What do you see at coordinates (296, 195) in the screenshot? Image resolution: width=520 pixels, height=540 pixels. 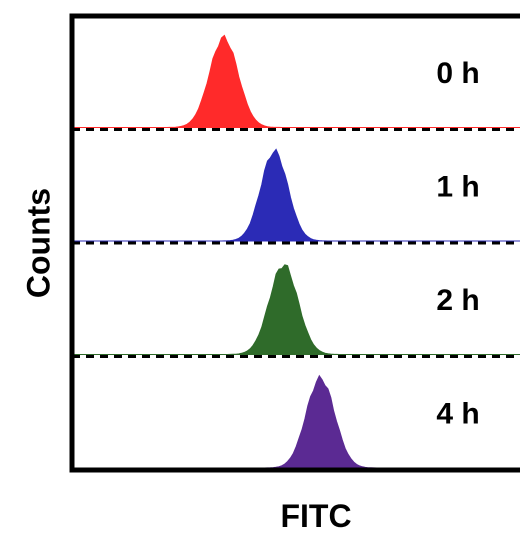 I see `histogram-1h` at bounding box center [296, 195].